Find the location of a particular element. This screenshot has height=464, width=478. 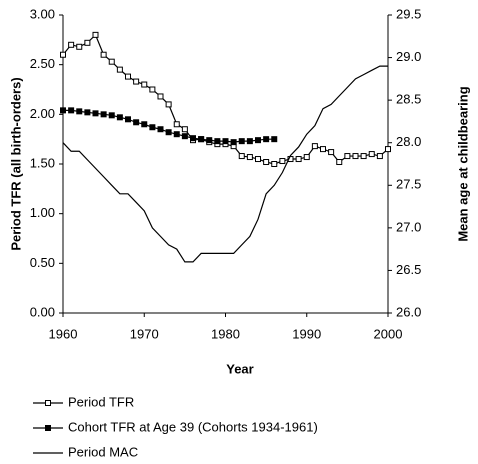

x-tick-label: 1970 is located at coordinates (144, 333).